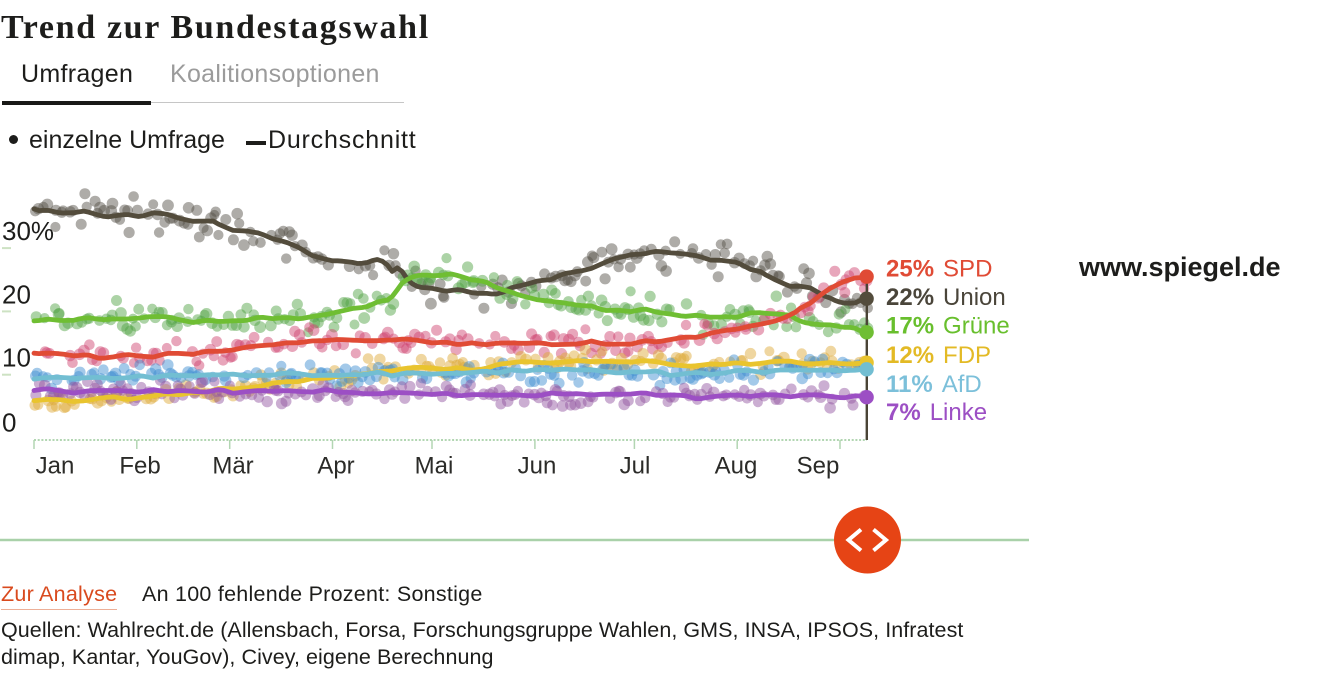 The height and width of the screenshot is (698, 1330). Describe the element at coordinates (9, 423) in the screenshot. I see `svg-text: 0` at that location.